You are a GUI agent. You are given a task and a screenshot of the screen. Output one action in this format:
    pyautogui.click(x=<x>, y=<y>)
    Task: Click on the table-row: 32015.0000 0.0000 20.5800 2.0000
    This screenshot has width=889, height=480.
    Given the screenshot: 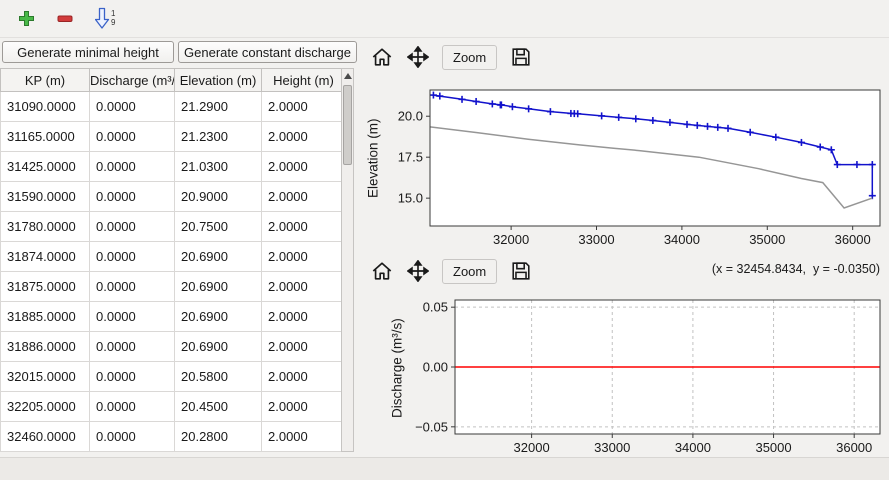 What is the action you would take?
    pyautogui.click(x=173, y=376)
    